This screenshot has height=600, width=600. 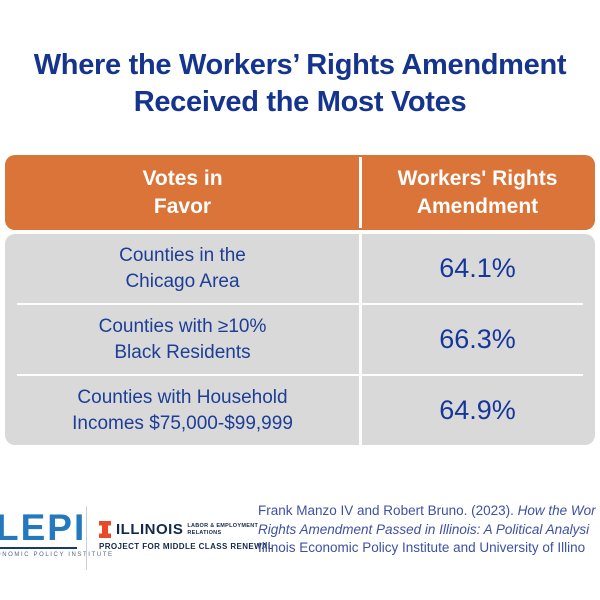 What do you see at coordinates (186, 546) in the screenshot?
I see `illinois-project-label: PROJECT FOR MIDDLE CLASS RENEWAL` at bounding box center [186, 546].